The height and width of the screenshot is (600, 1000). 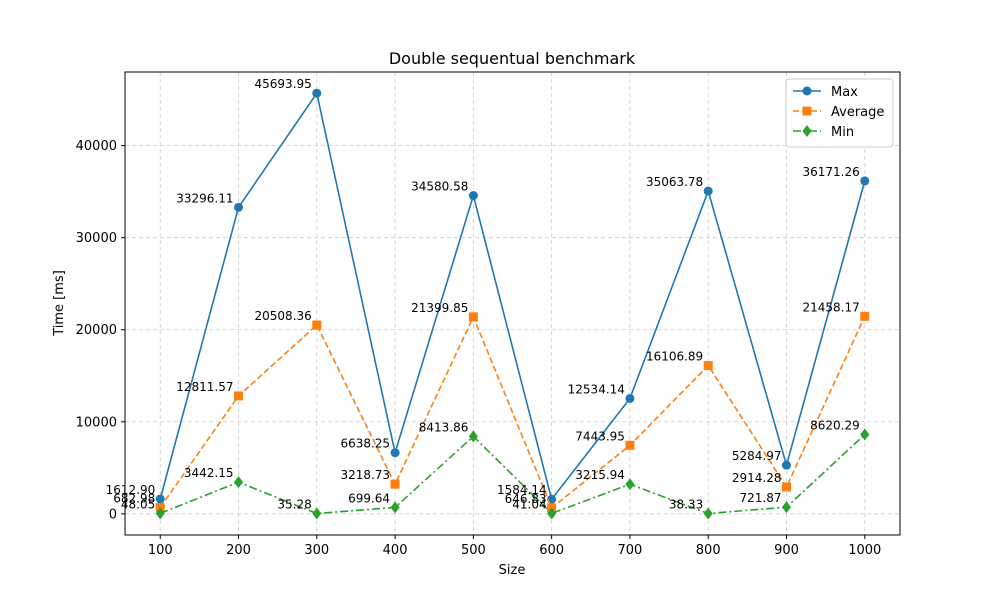 I want to click on data-label-max: 12534.14, so click(x=596, y=389).